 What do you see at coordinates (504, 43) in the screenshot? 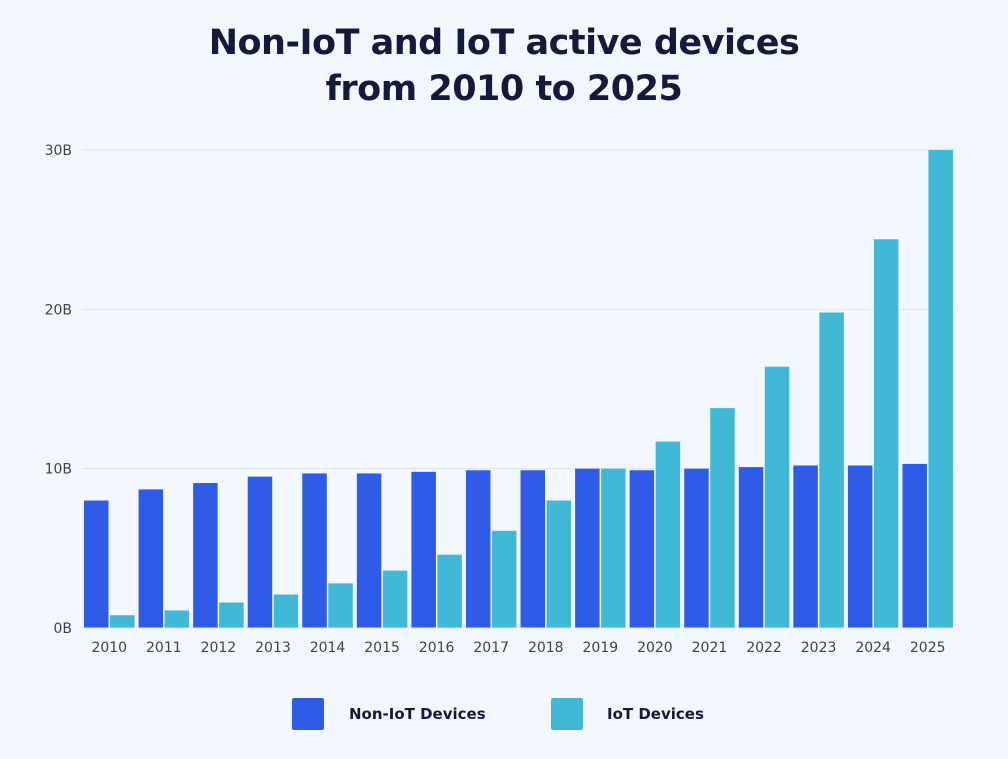
I see `chart-title-line-1: Non-IoT and IoT active devices` at bounding box center [504, 43].